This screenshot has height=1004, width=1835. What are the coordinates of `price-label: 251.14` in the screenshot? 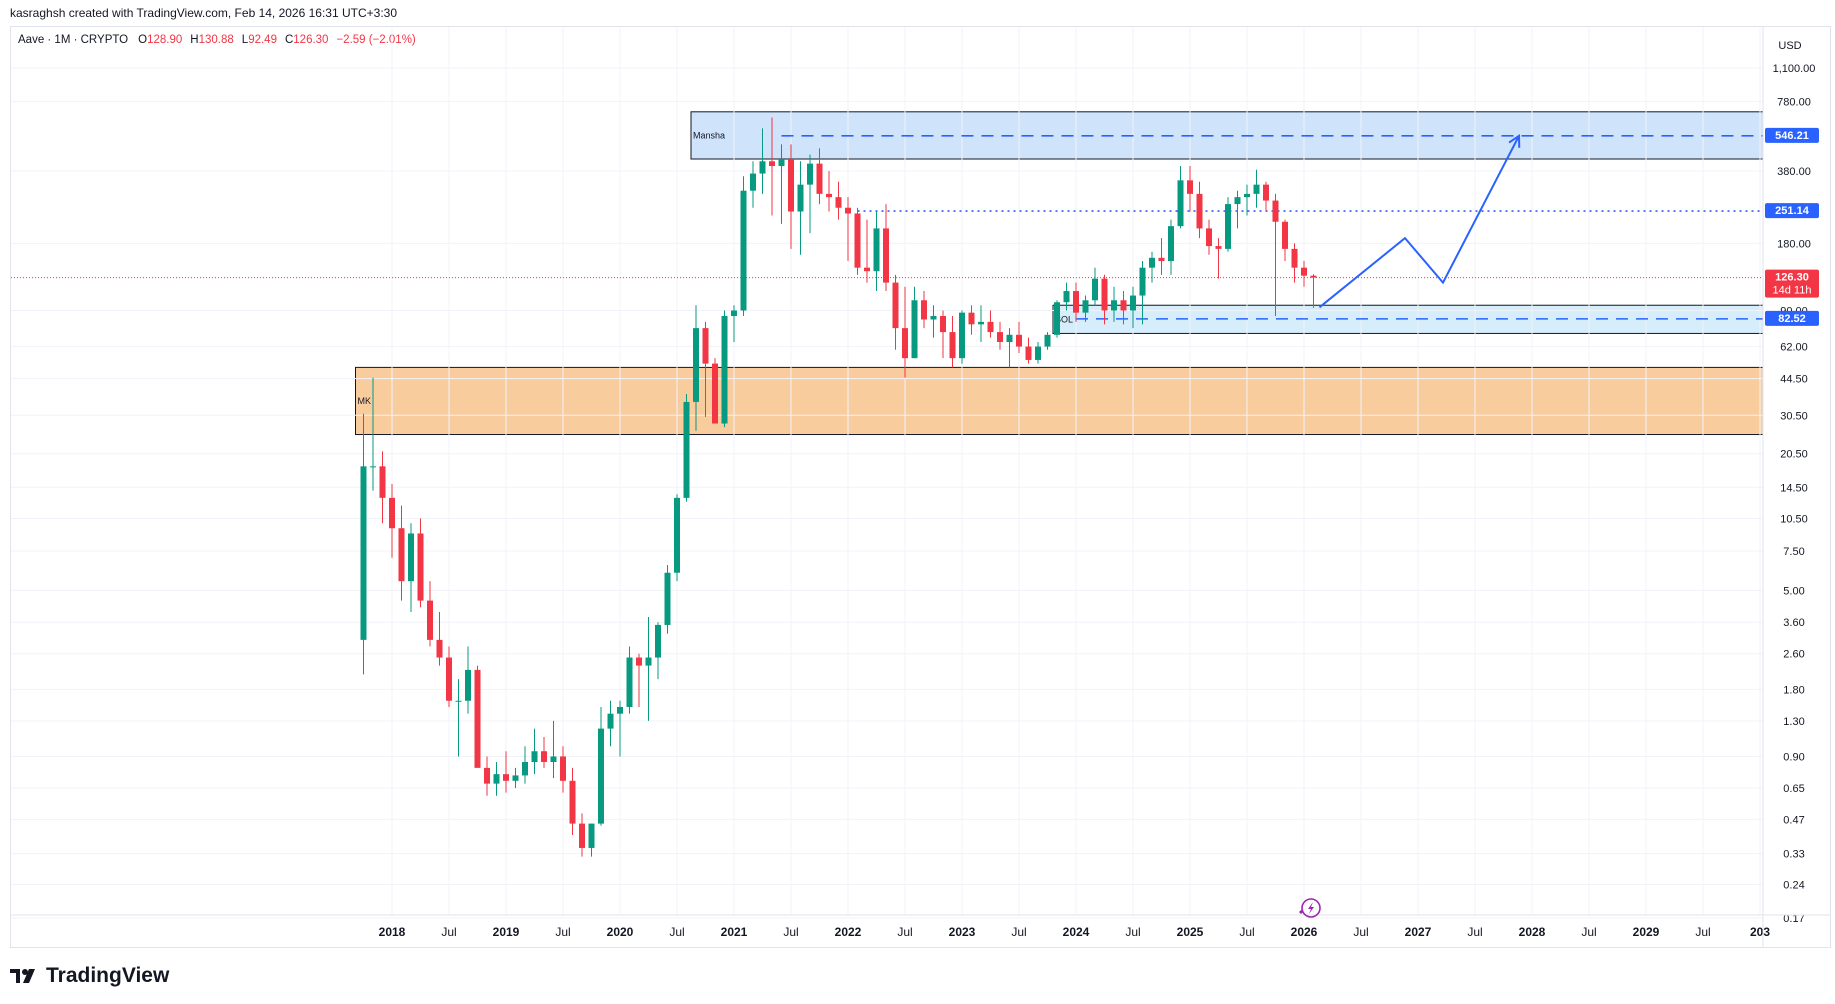 It's located at (1792, 211).